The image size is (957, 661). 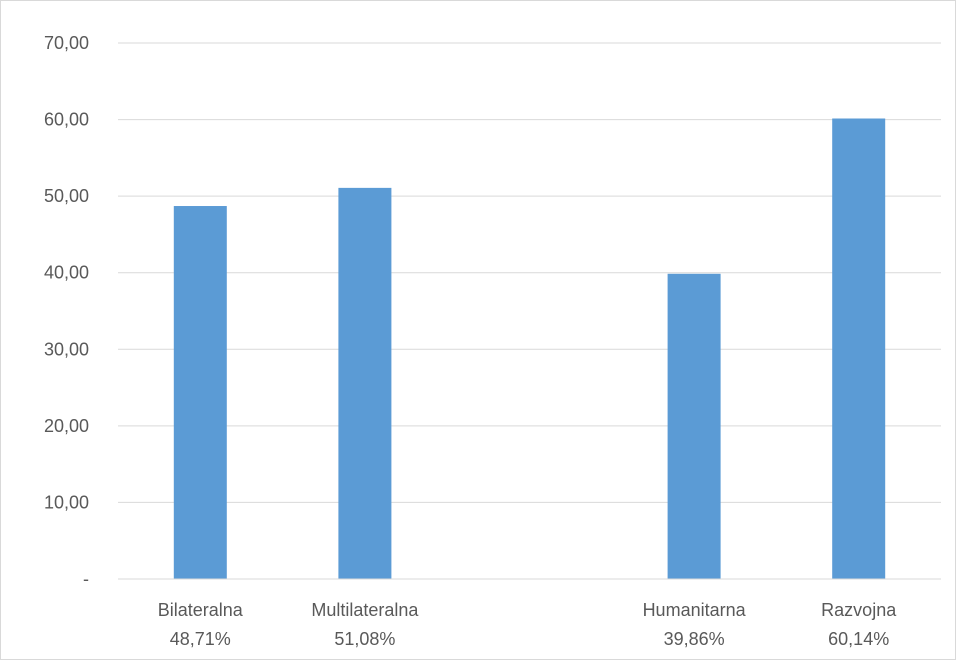 What do you see at coordinates (858, 639) in the screenshot?
I see `x-category-percent: 60,14%` at bounding box center [858, 639].